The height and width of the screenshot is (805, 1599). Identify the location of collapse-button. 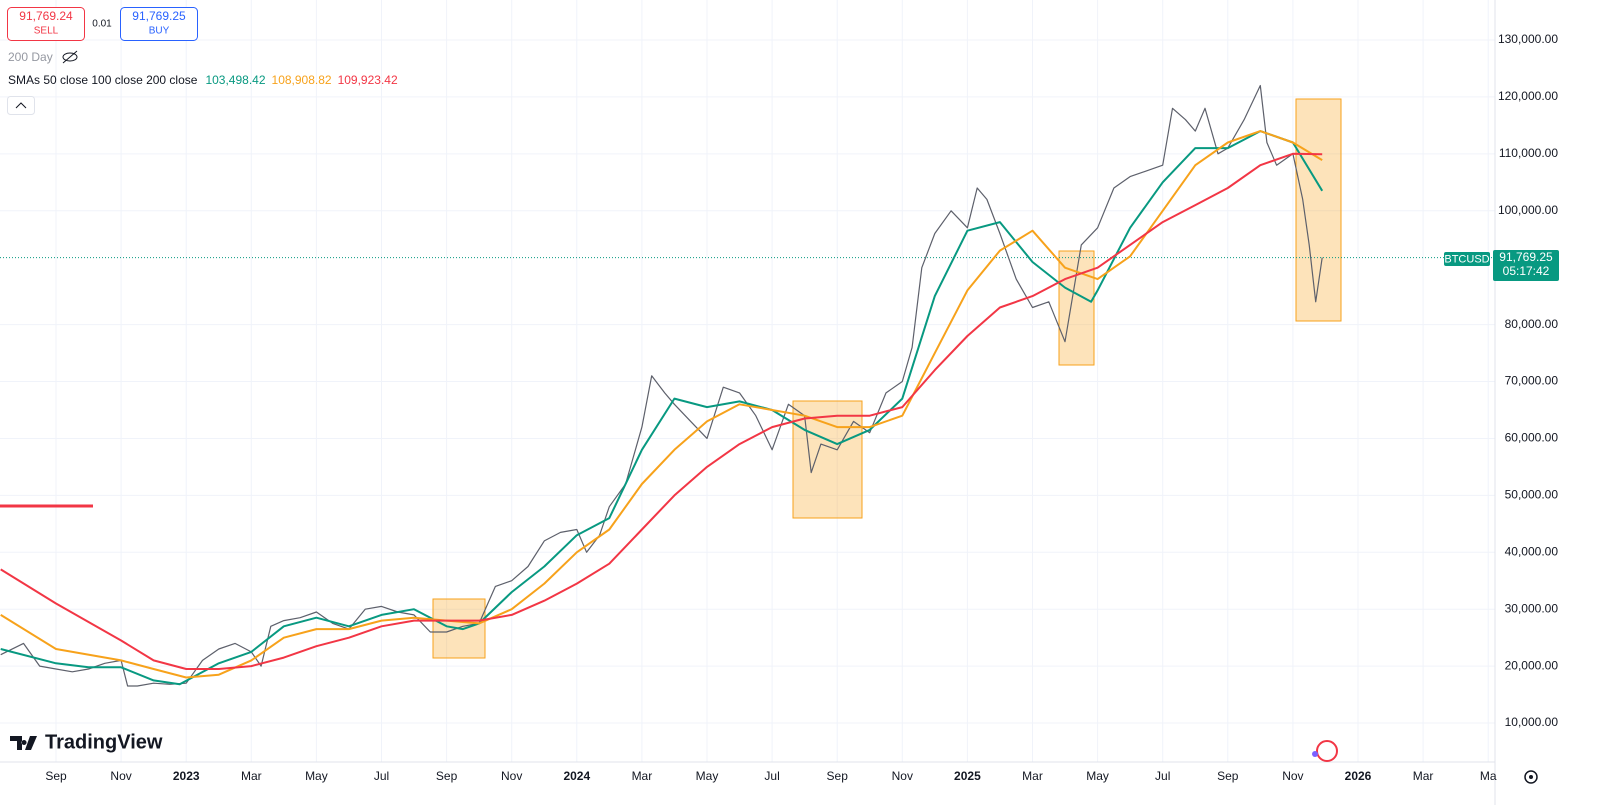
(21, 105).